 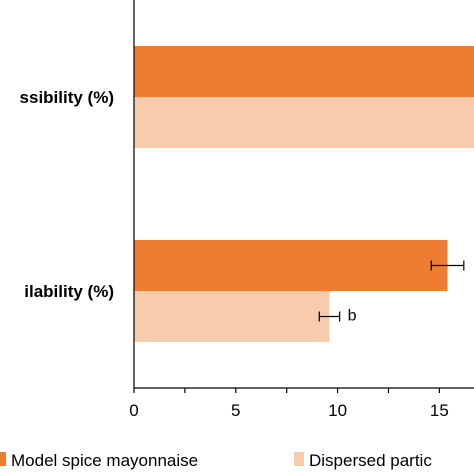 I want to click on x-tick-label-0: 0, so click(x=133, y=410).